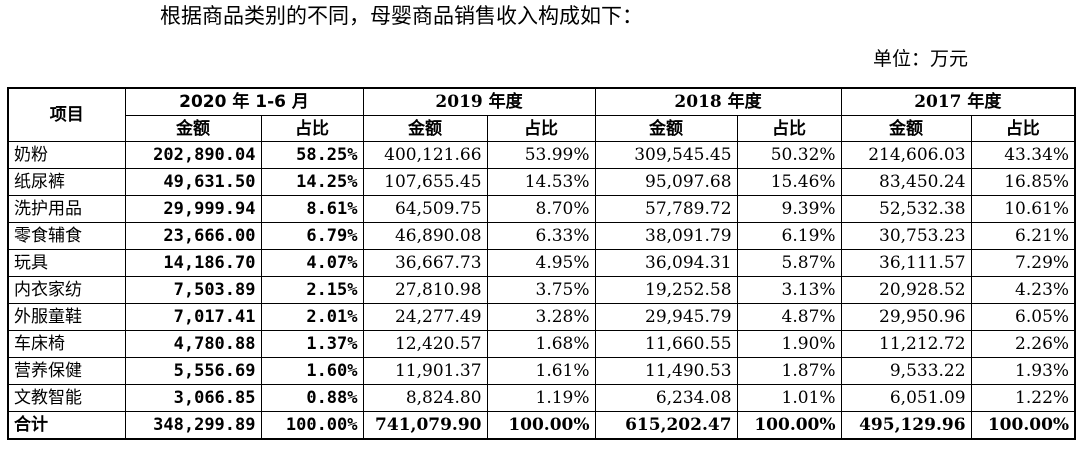 The image size is (1080, 470). What do you see at coordinates (193, 371) in the screenshot?
I see `amount-cell: 5,556.69` at bounding box center [193, 371].